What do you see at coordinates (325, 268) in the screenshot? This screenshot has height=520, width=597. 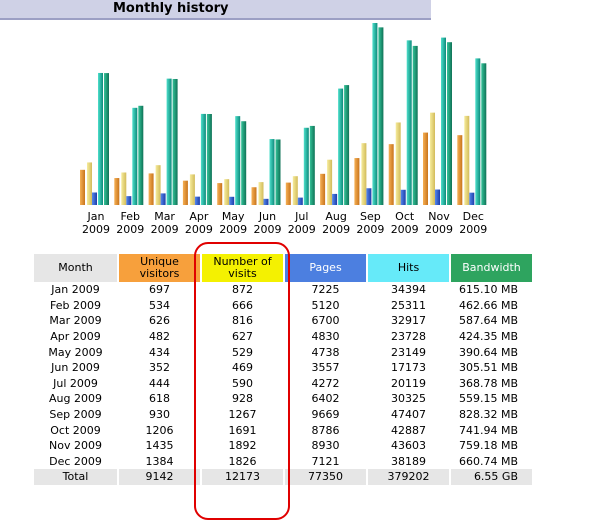 I see `col-header-pages: Pages` at bounding box center [325, 268].